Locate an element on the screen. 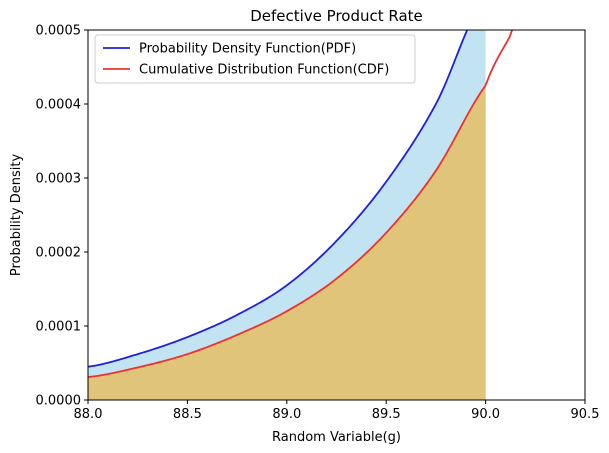 This screenshot has height=453, width=609. y-axis-label: Probability Density is located at coordinates (16, 215).